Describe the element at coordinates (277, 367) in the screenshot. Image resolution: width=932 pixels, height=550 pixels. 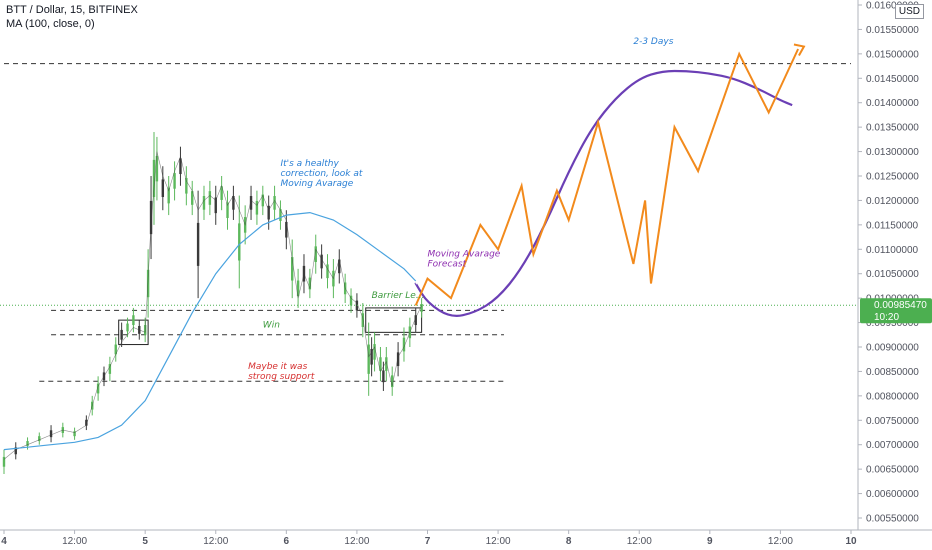
I see `annotation-line: Maybe it was` at that location.